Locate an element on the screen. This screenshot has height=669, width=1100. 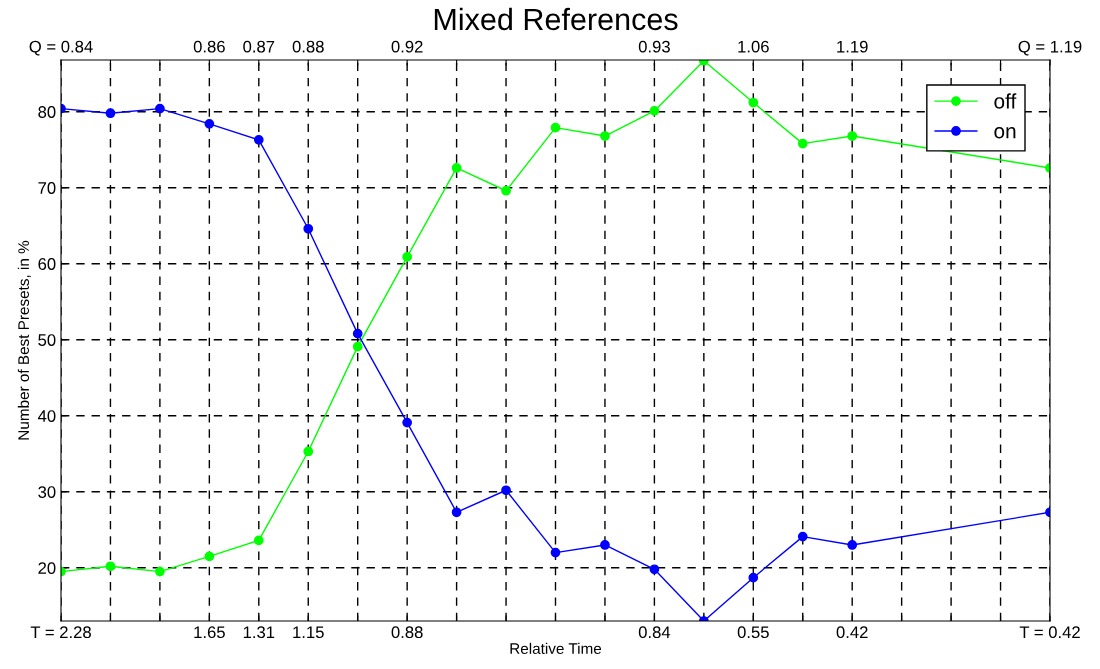
x-tick-label: 1.31 is located at coordinates (259, 632).